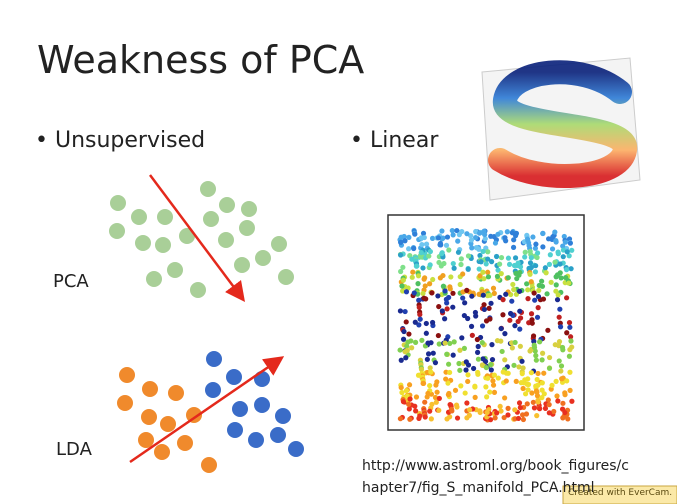 Image resolution: width=677 pixels, height=504 pixels. I want to click on label: PCA, so click(71, 281).